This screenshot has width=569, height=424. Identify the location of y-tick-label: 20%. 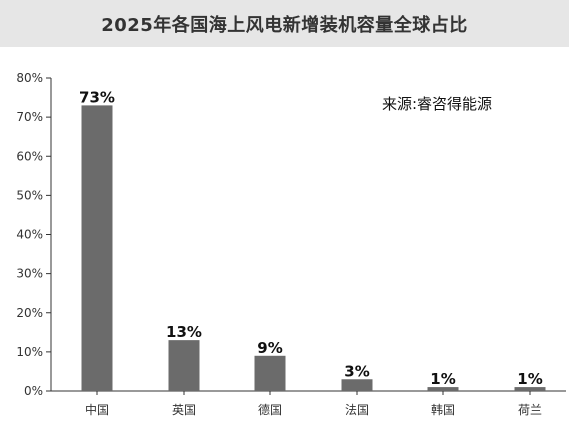
(29, 313).